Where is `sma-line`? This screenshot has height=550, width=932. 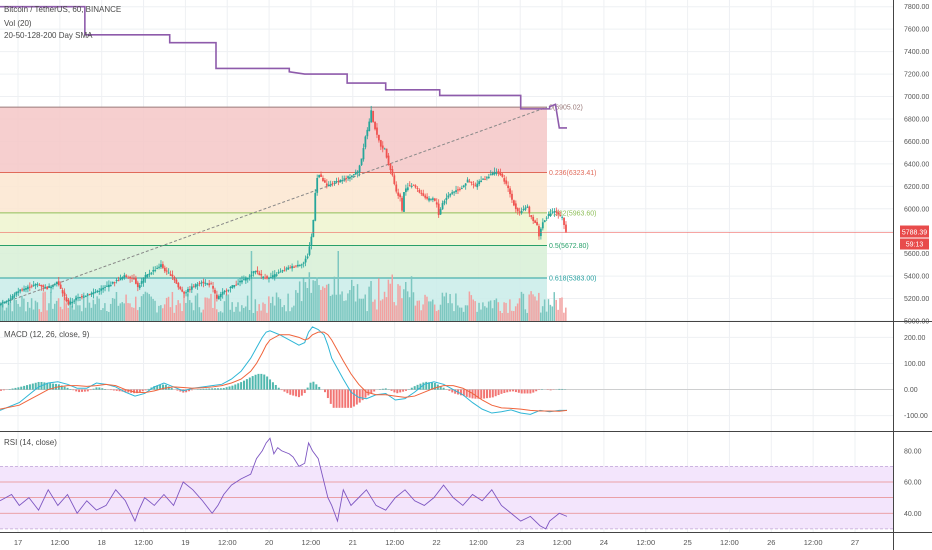
sma-line is located at coordinates (283, 67).